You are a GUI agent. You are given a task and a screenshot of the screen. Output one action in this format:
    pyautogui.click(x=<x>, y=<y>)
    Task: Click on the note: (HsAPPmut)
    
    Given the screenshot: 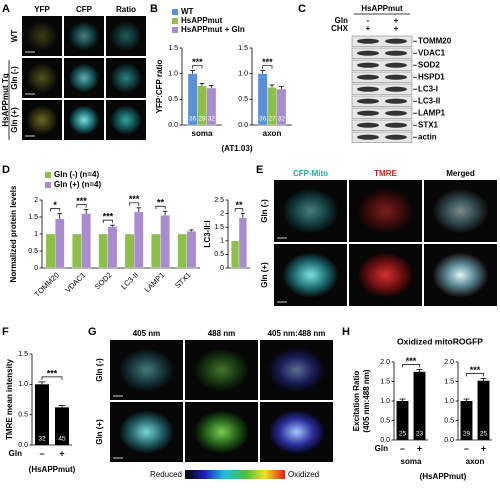 What is the action you would take?
    pyautogui.click(x=443, y=476)
    